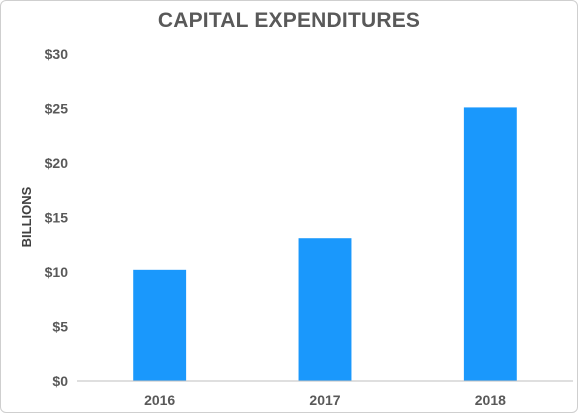 This screenshot has height=415, width=580. What do you see at coordinates (57, 272) in the screenshot?
I see `y-tick-label: $10` at bounding box center [57, 272].